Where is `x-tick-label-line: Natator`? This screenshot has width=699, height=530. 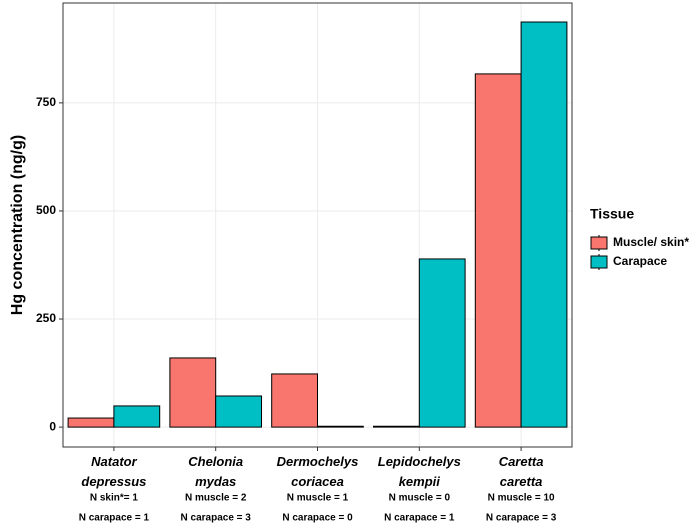 x-tick-label-line: Natator is located at coordinates (114, 461).